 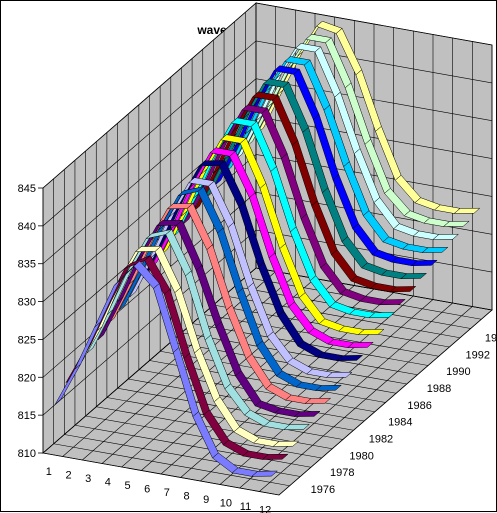 What do you see at coordinates (27, 303) in the screenshot?
I see `y-tick-label: 830` at bounding box center [27, 303].